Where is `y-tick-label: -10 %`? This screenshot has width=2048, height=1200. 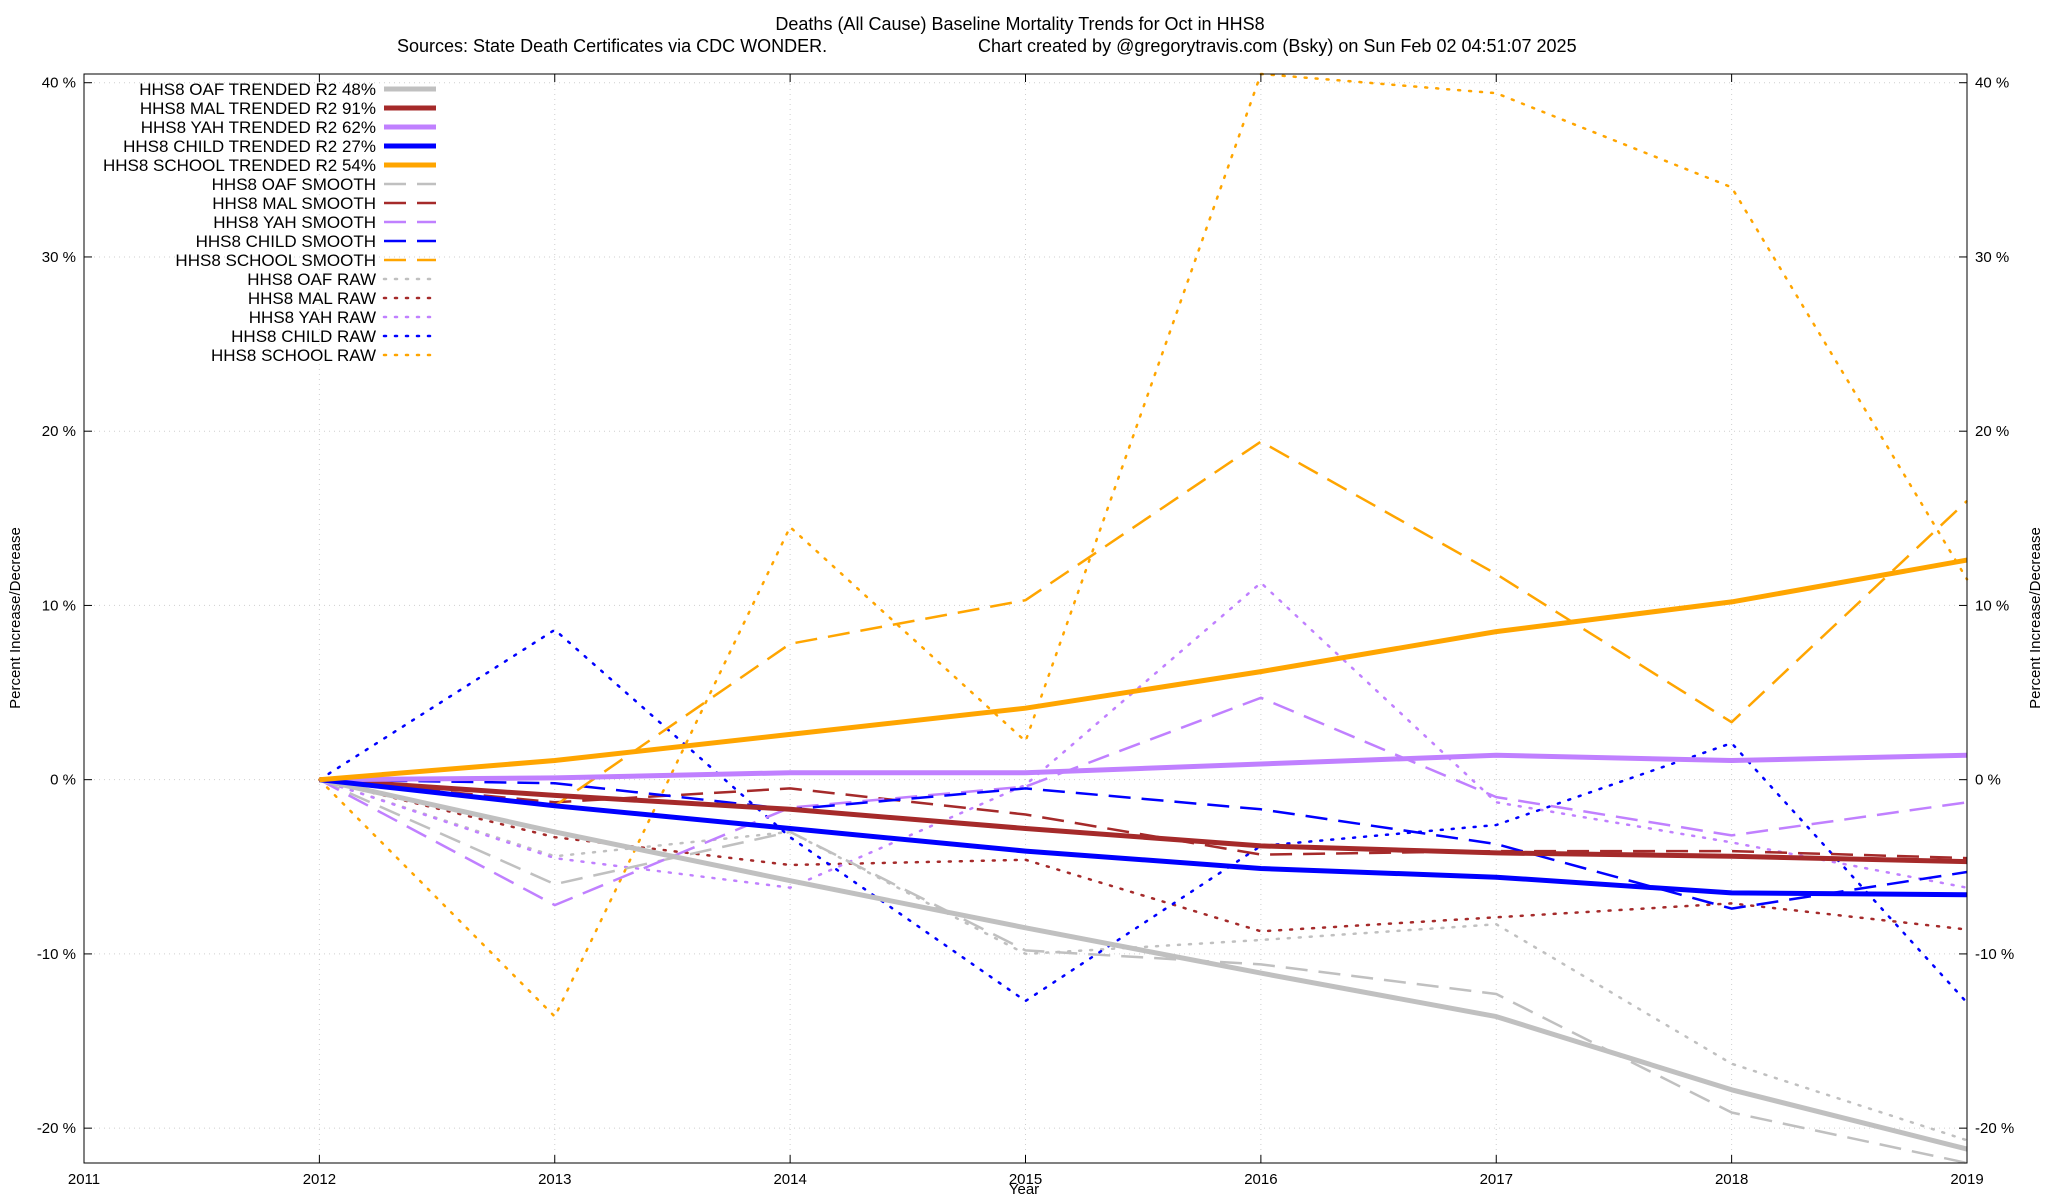 y-tick-label: -10 % is located at coordinates (56, 954).